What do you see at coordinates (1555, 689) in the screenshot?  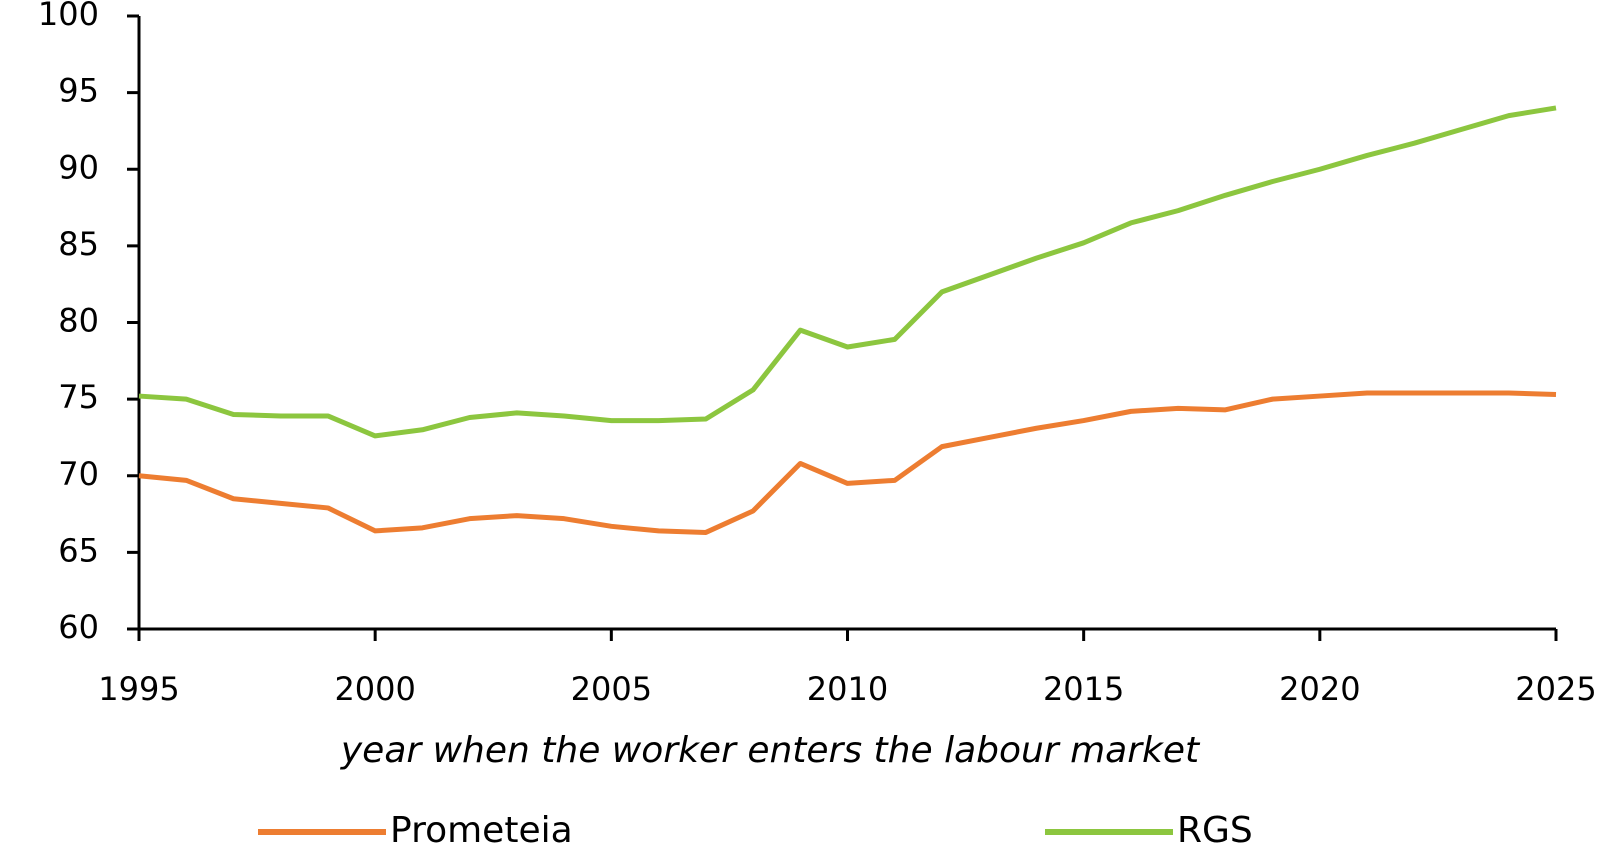 I see `x-tick-label: 2025` at bounding box center [1555, 689].